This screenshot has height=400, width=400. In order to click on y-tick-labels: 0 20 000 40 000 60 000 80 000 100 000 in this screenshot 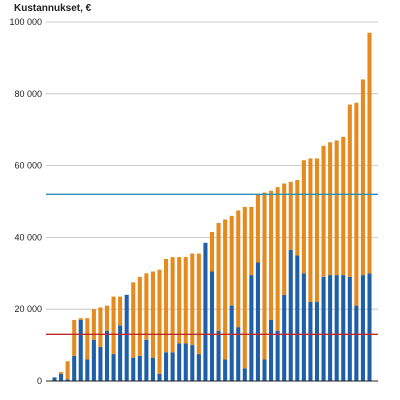, I will do `click(25, 201)`.